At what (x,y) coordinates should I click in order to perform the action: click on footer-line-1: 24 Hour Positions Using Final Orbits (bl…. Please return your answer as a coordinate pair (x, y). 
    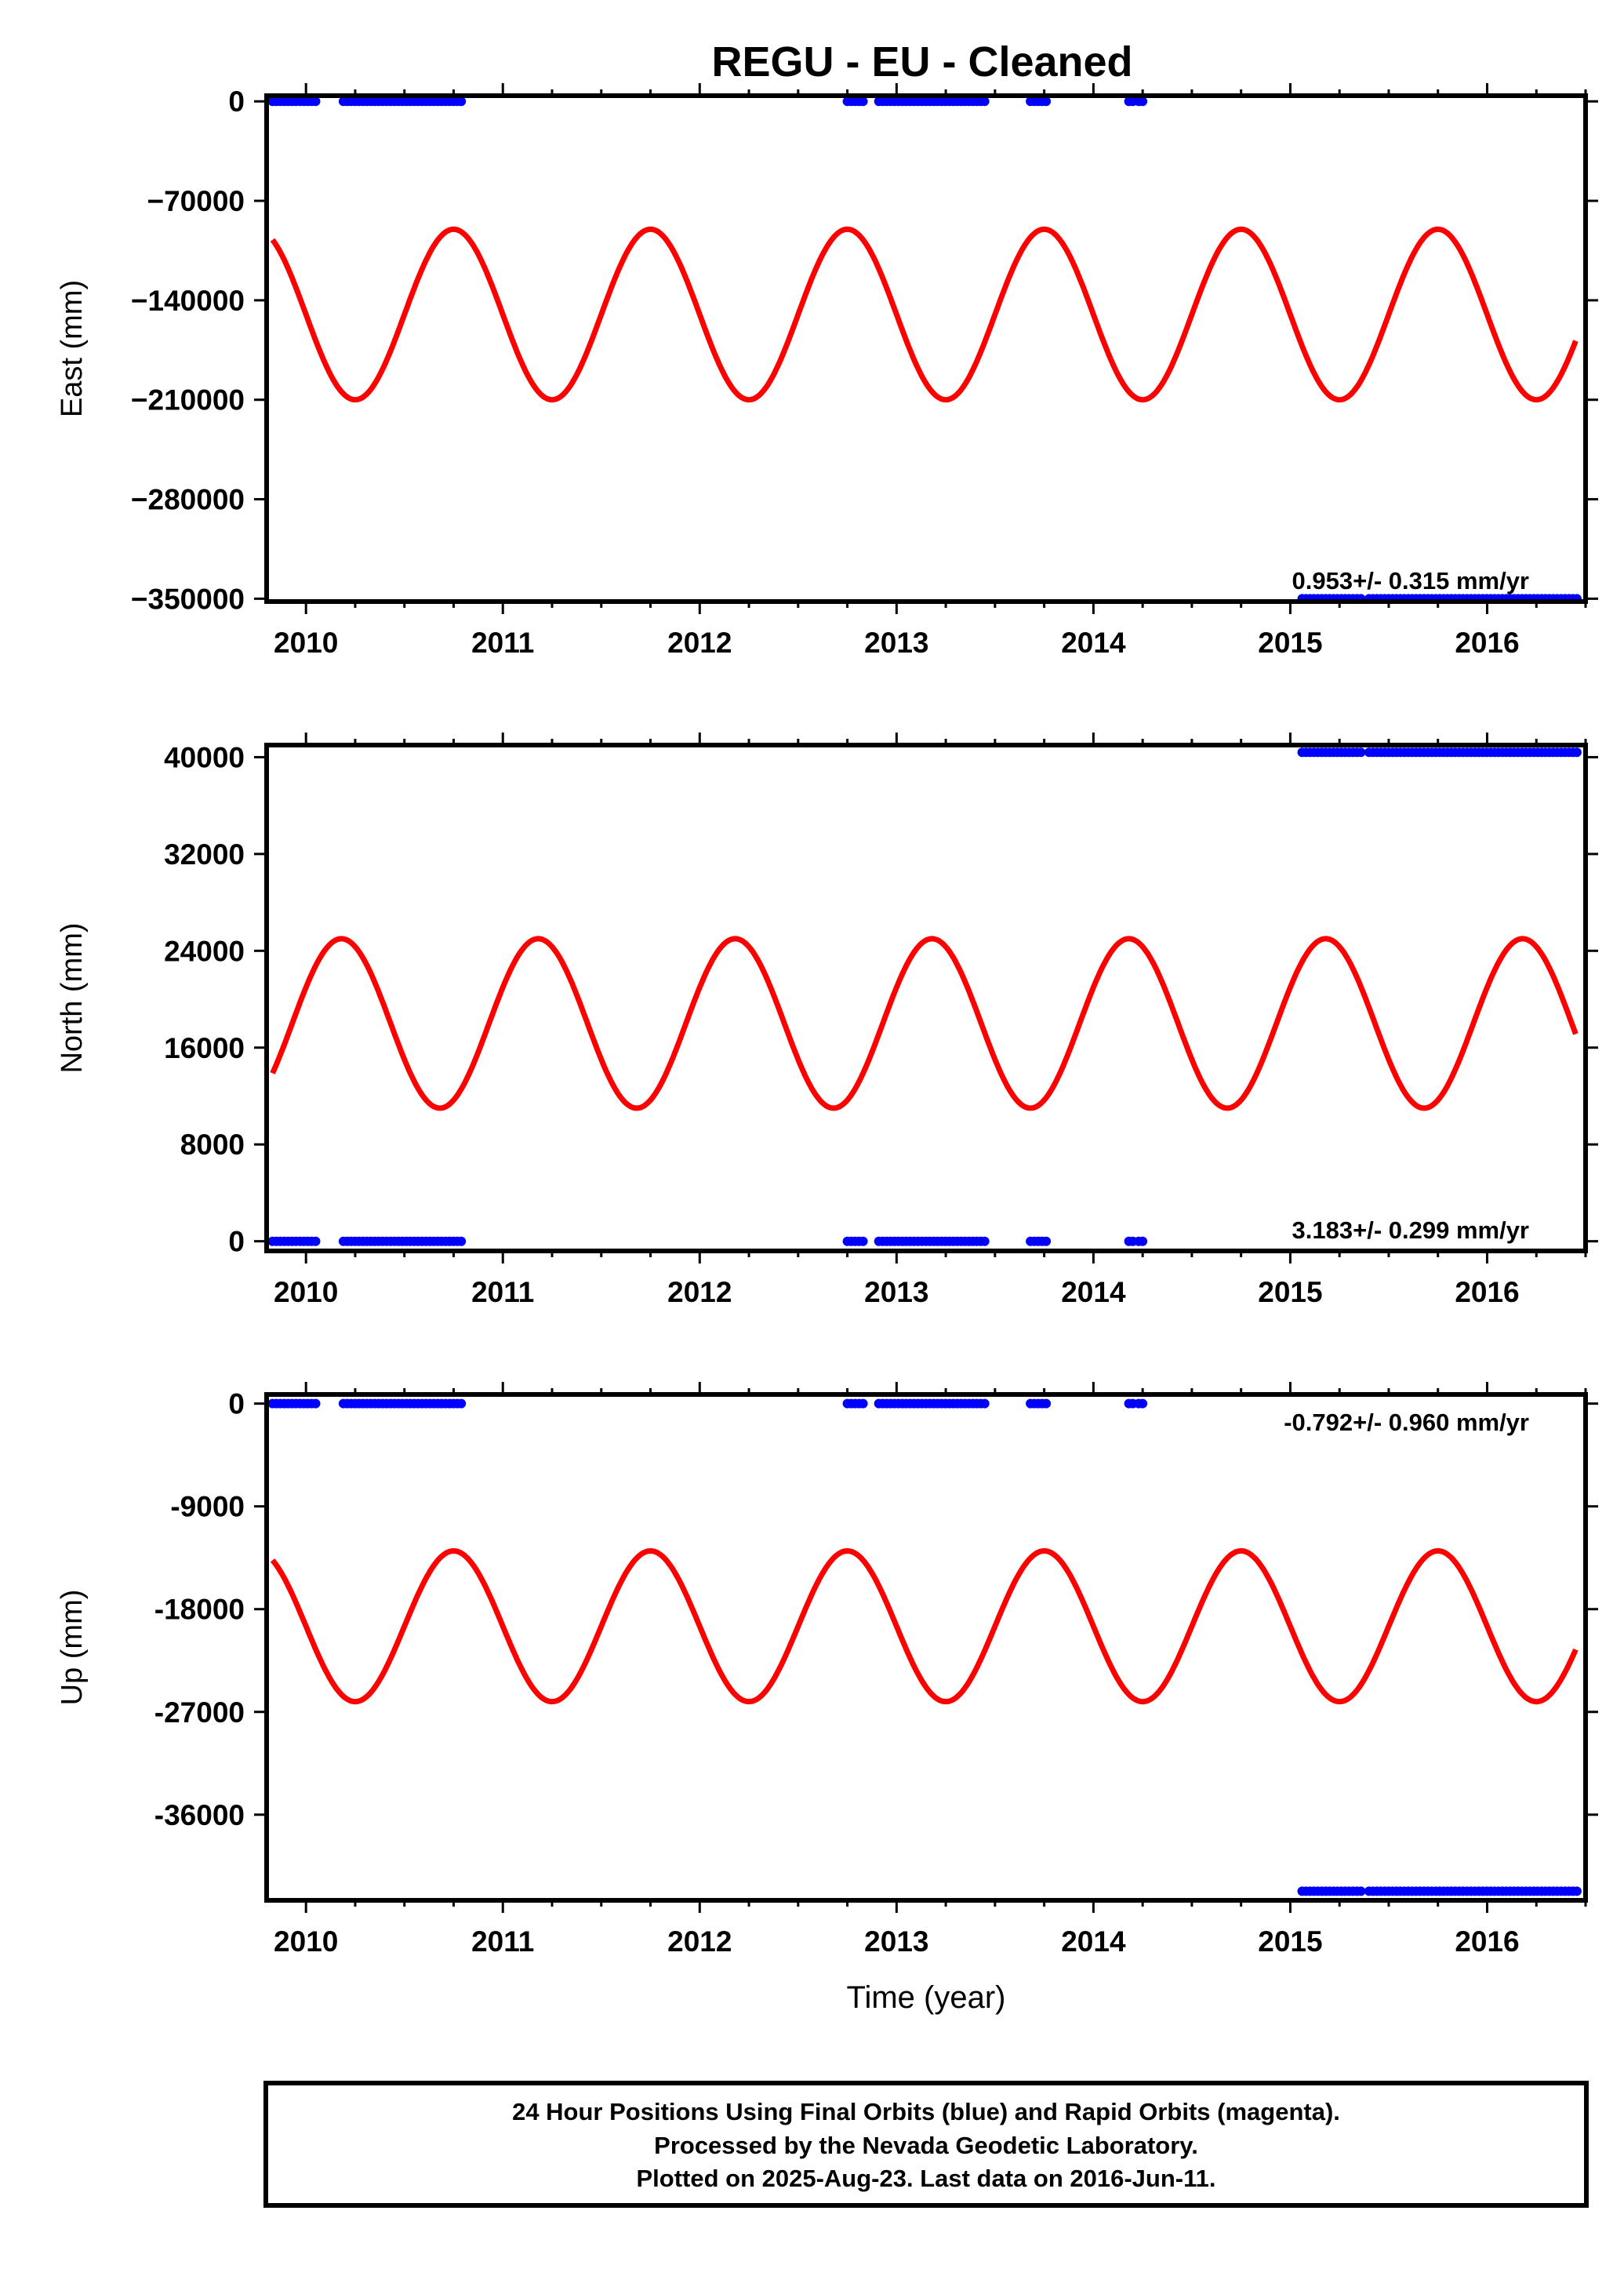
    Looking at the image, I should click on (926, 2111).